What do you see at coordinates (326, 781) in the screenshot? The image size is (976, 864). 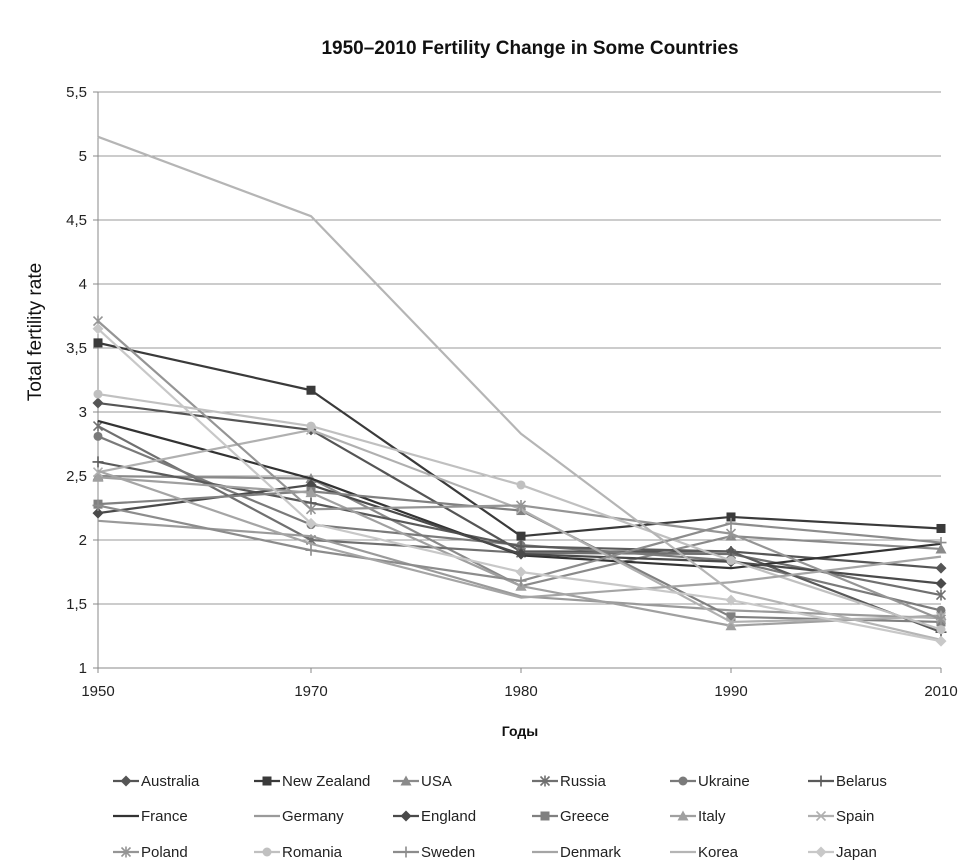 I see `legend-label: New Zealand` at bounding box center [326, 781].